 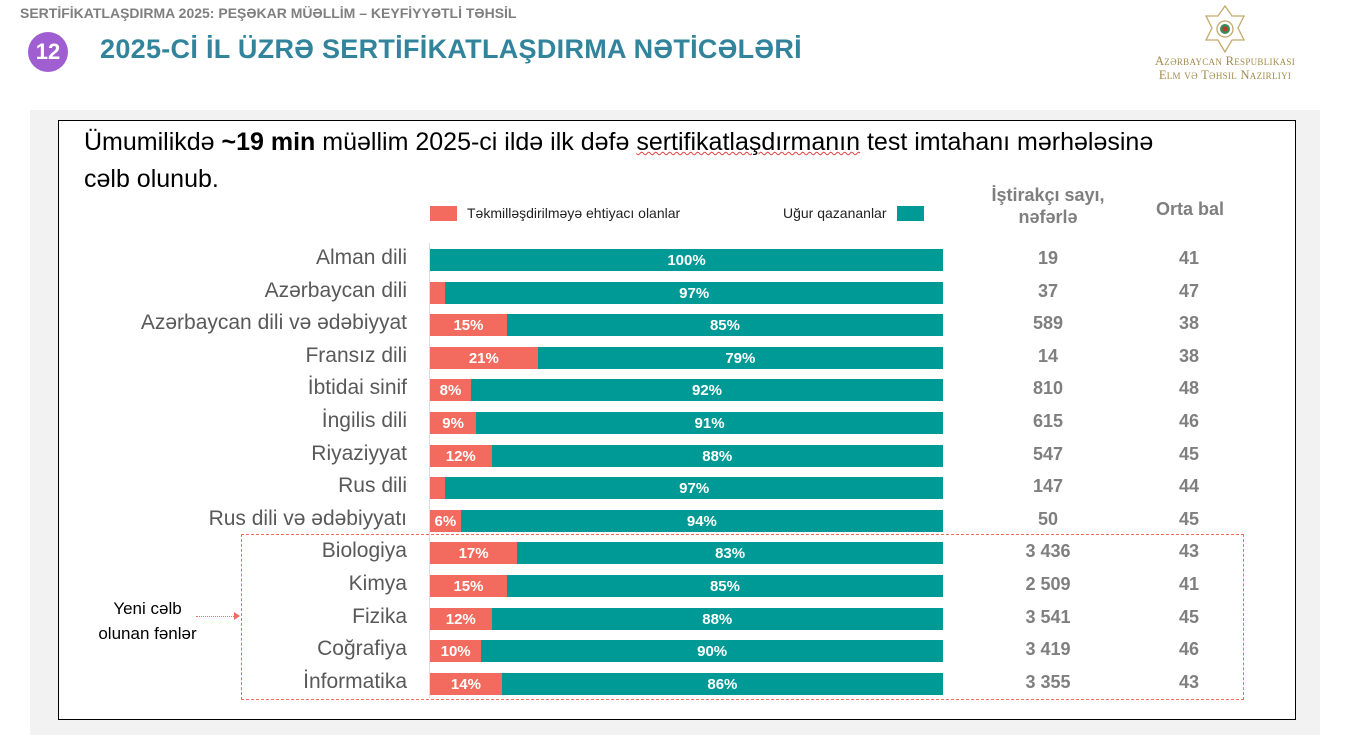 What do you see at coordinates (707, 391) in the screenshot?
I see `pass-pct-label: 92%` at bounding box center [707, 391].